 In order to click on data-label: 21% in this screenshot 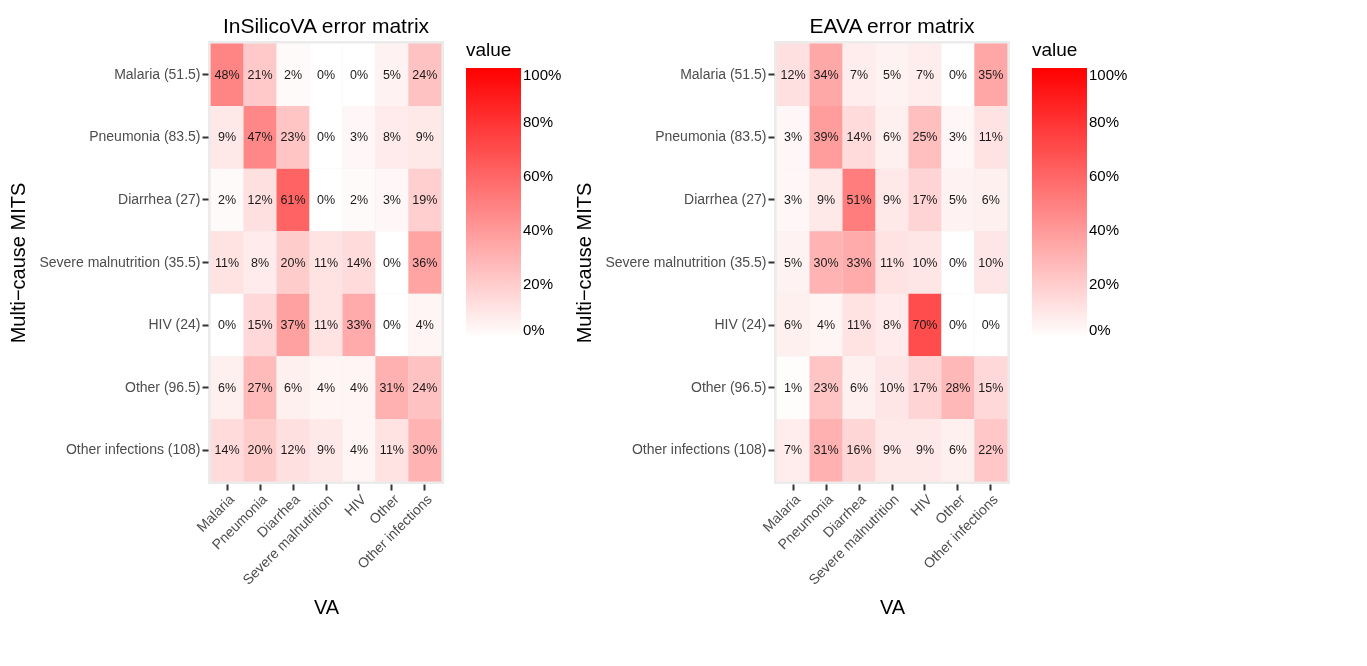, I will do `click(260, 74)`.